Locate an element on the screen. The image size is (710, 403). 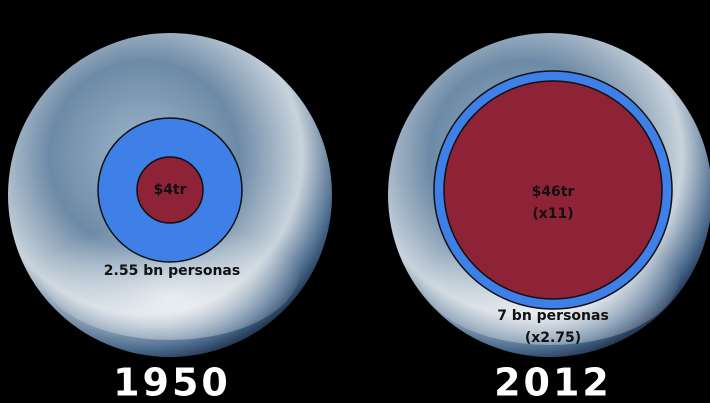
gdp-label: $4tr is located at coordinates (169, 190).